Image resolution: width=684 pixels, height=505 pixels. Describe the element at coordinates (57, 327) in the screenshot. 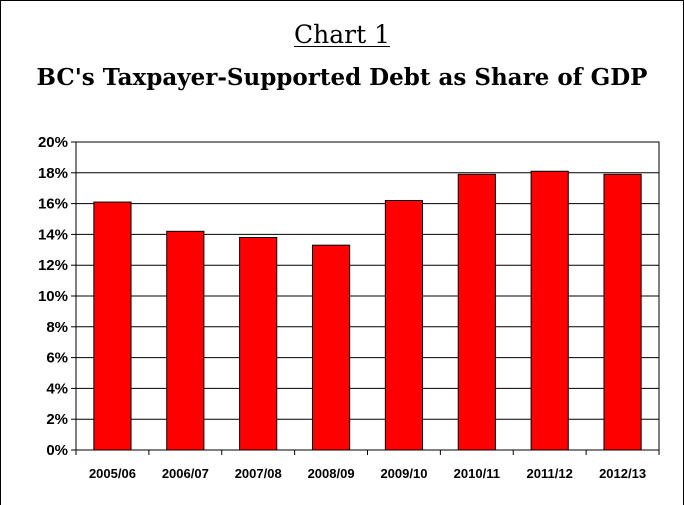

I see `y-tick-label: 8%` at that location.